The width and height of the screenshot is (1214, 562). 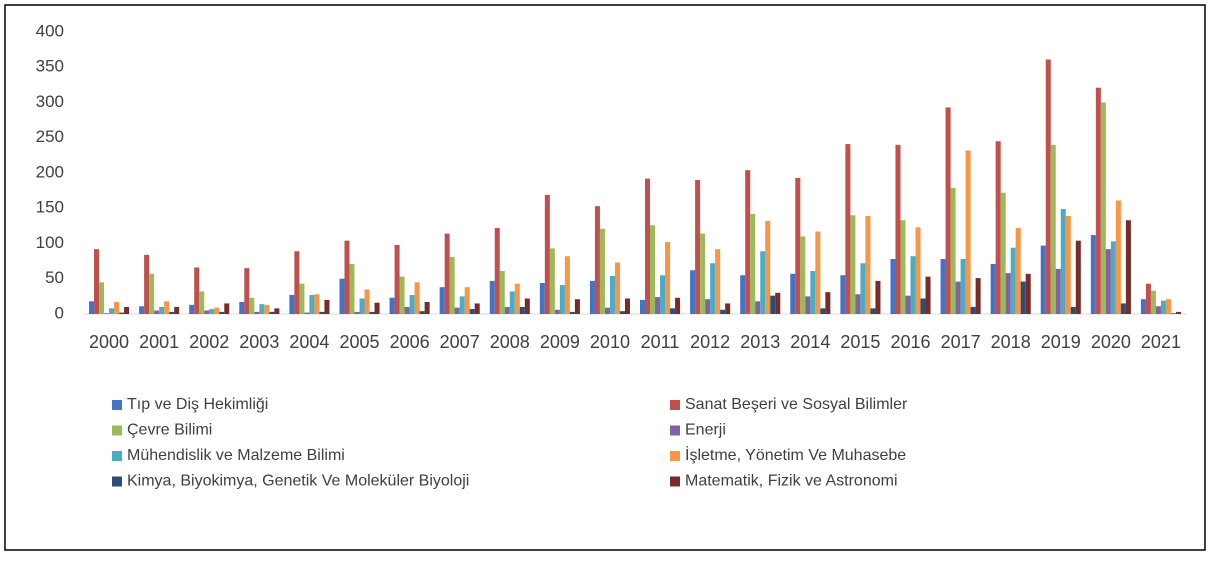 I want to click on x-tick-label: 2012, so click(x=710, y=342).